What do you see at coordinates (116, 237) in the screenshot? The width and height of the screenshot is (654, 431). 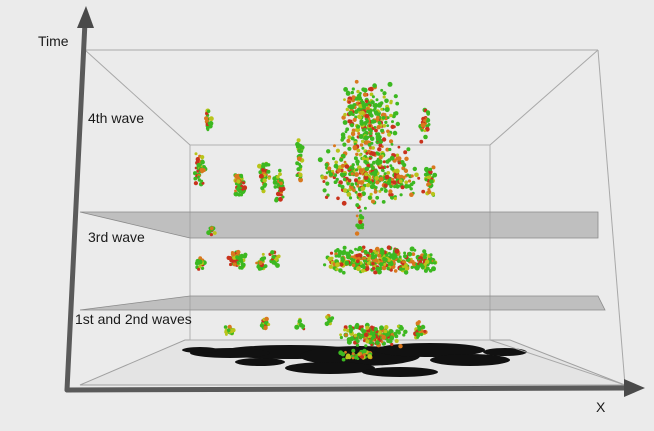 I see `layer-label-3rd-wave: 3rd wave` at bounding box center [116, 237].